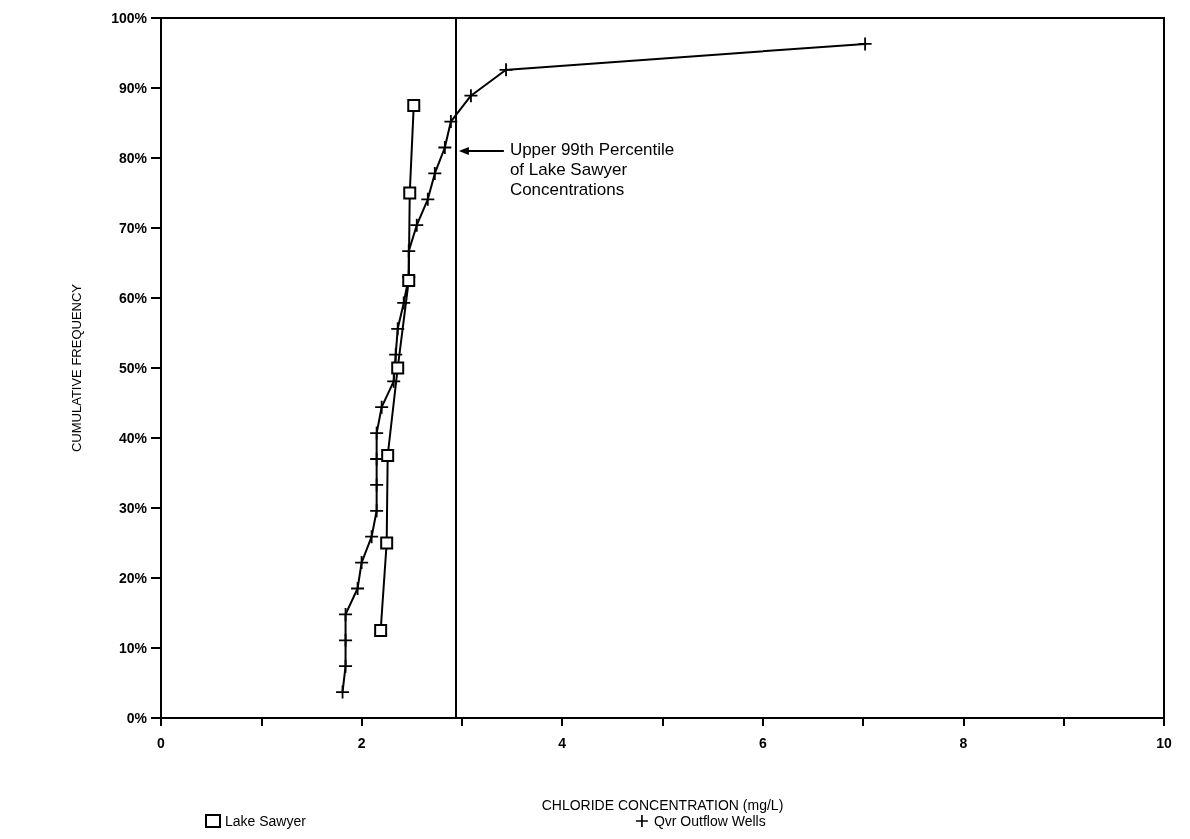 The height and width of the screenshot is (839, 1190). I want to click on y-tick-label: 100%, so click(129, 18).